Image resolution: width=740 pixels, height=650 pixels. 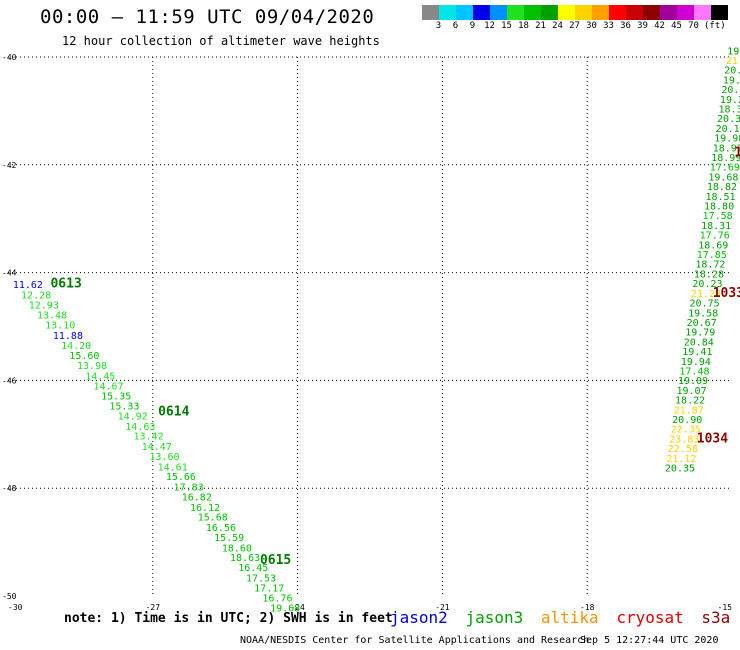 What do you see at coordinates (15, 607) in the screenshot?
I see `lon-tick-label: -30` at bounding box center [15, 607].